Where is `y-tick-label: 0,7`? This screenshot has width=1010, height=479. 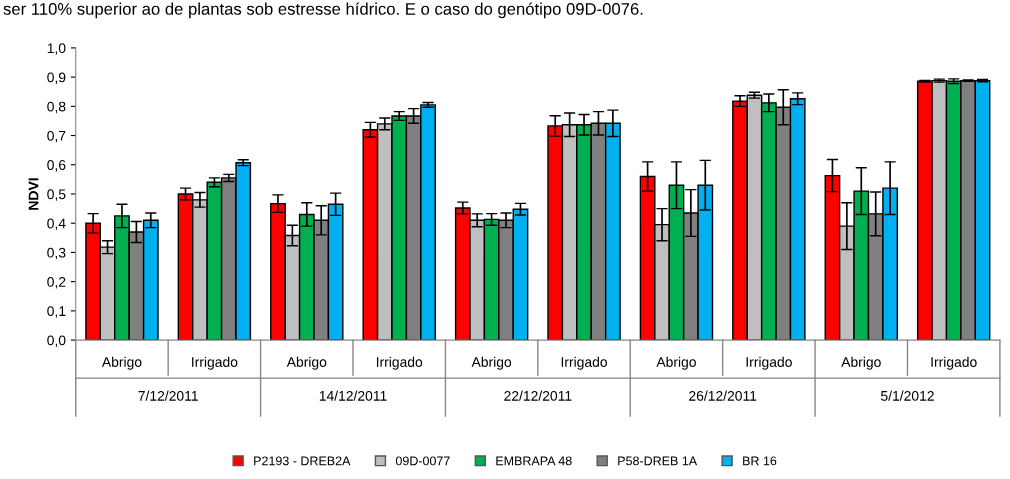 y-tick-label: 0,7 is located at coordinates (56, 136).